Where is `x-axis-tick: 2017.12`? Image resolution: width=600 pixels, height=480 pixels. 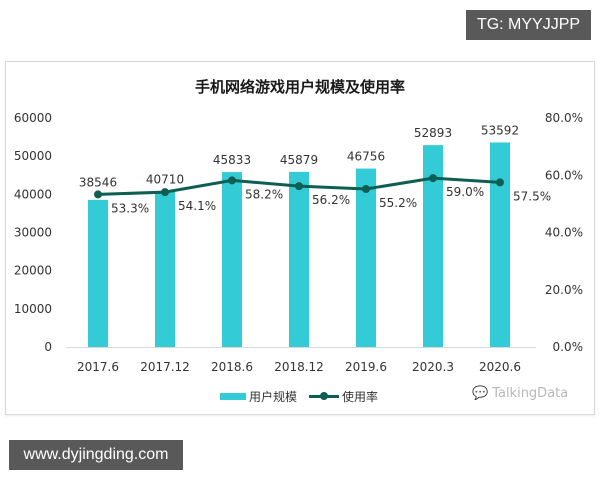 x-axis-tick: 2017.12 is located at coordinates (165, 367).